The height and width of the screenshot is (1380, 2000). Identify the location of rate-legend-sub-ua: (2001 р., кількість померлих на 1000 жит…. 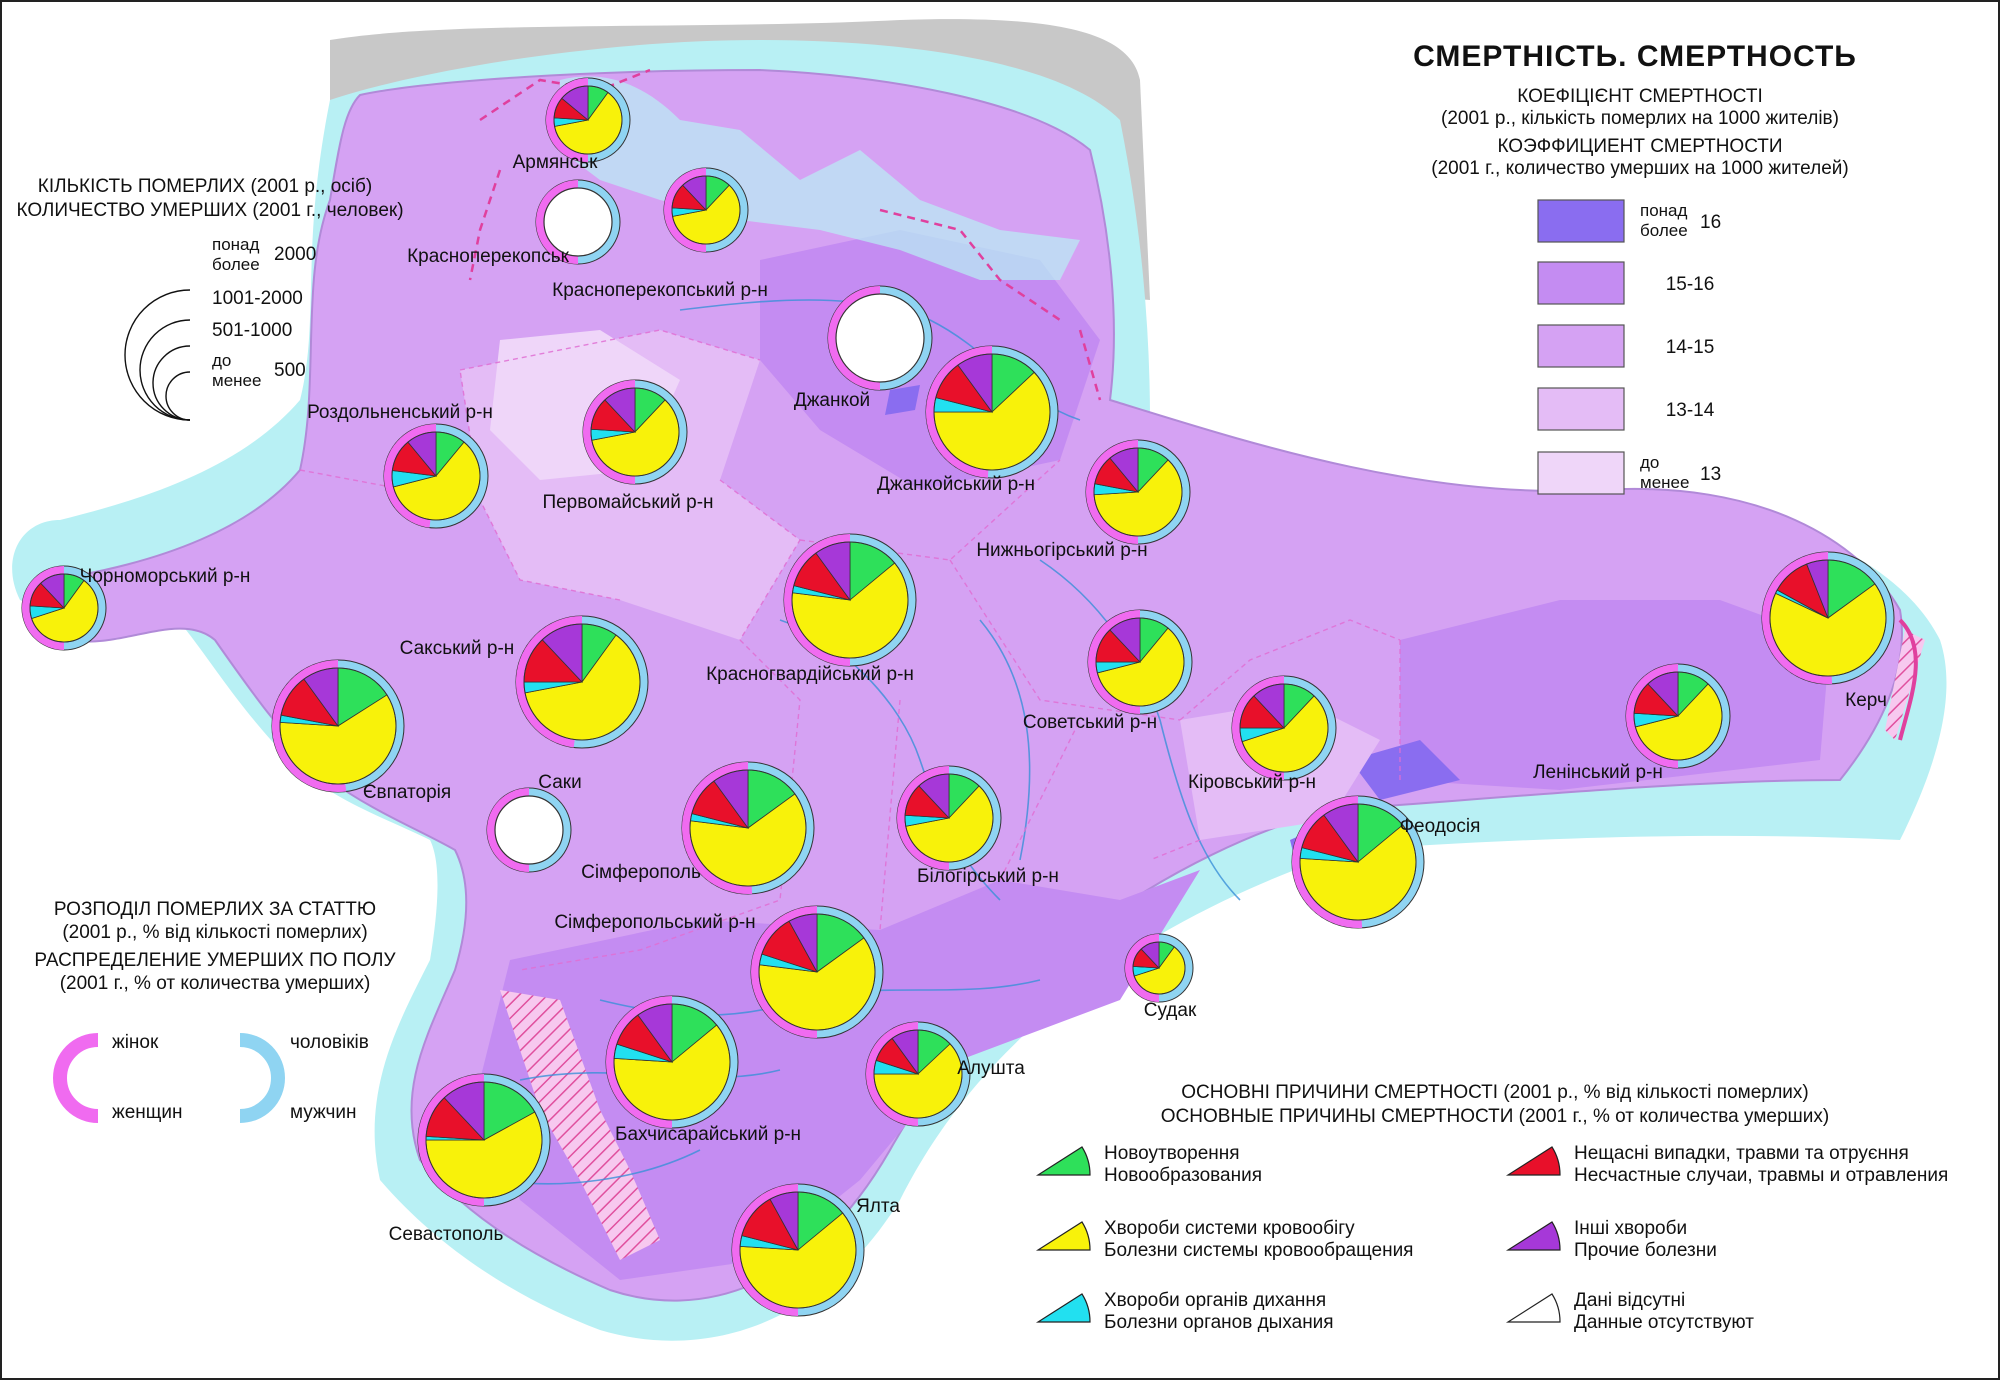
(1640, 118).